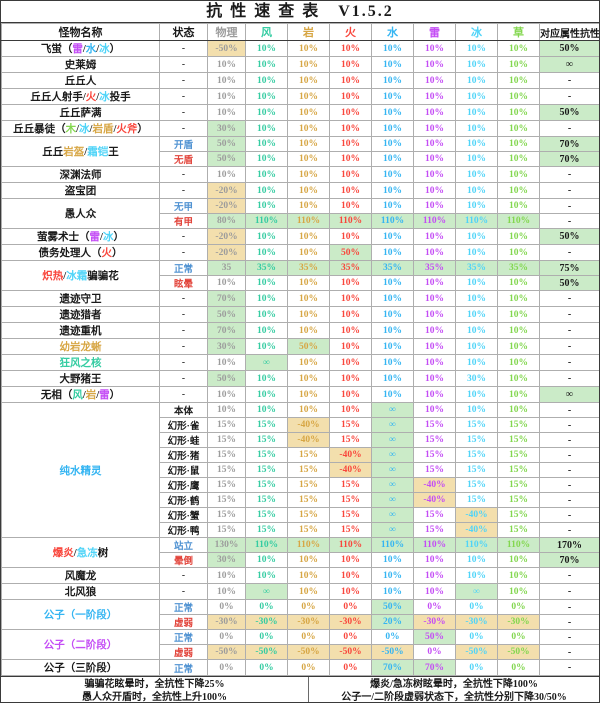 This screenshot has height=703, width=600. Describe the element at coordinates (476, 32) in the screenshot. I see `column-header-cryo: 冰` at that location.